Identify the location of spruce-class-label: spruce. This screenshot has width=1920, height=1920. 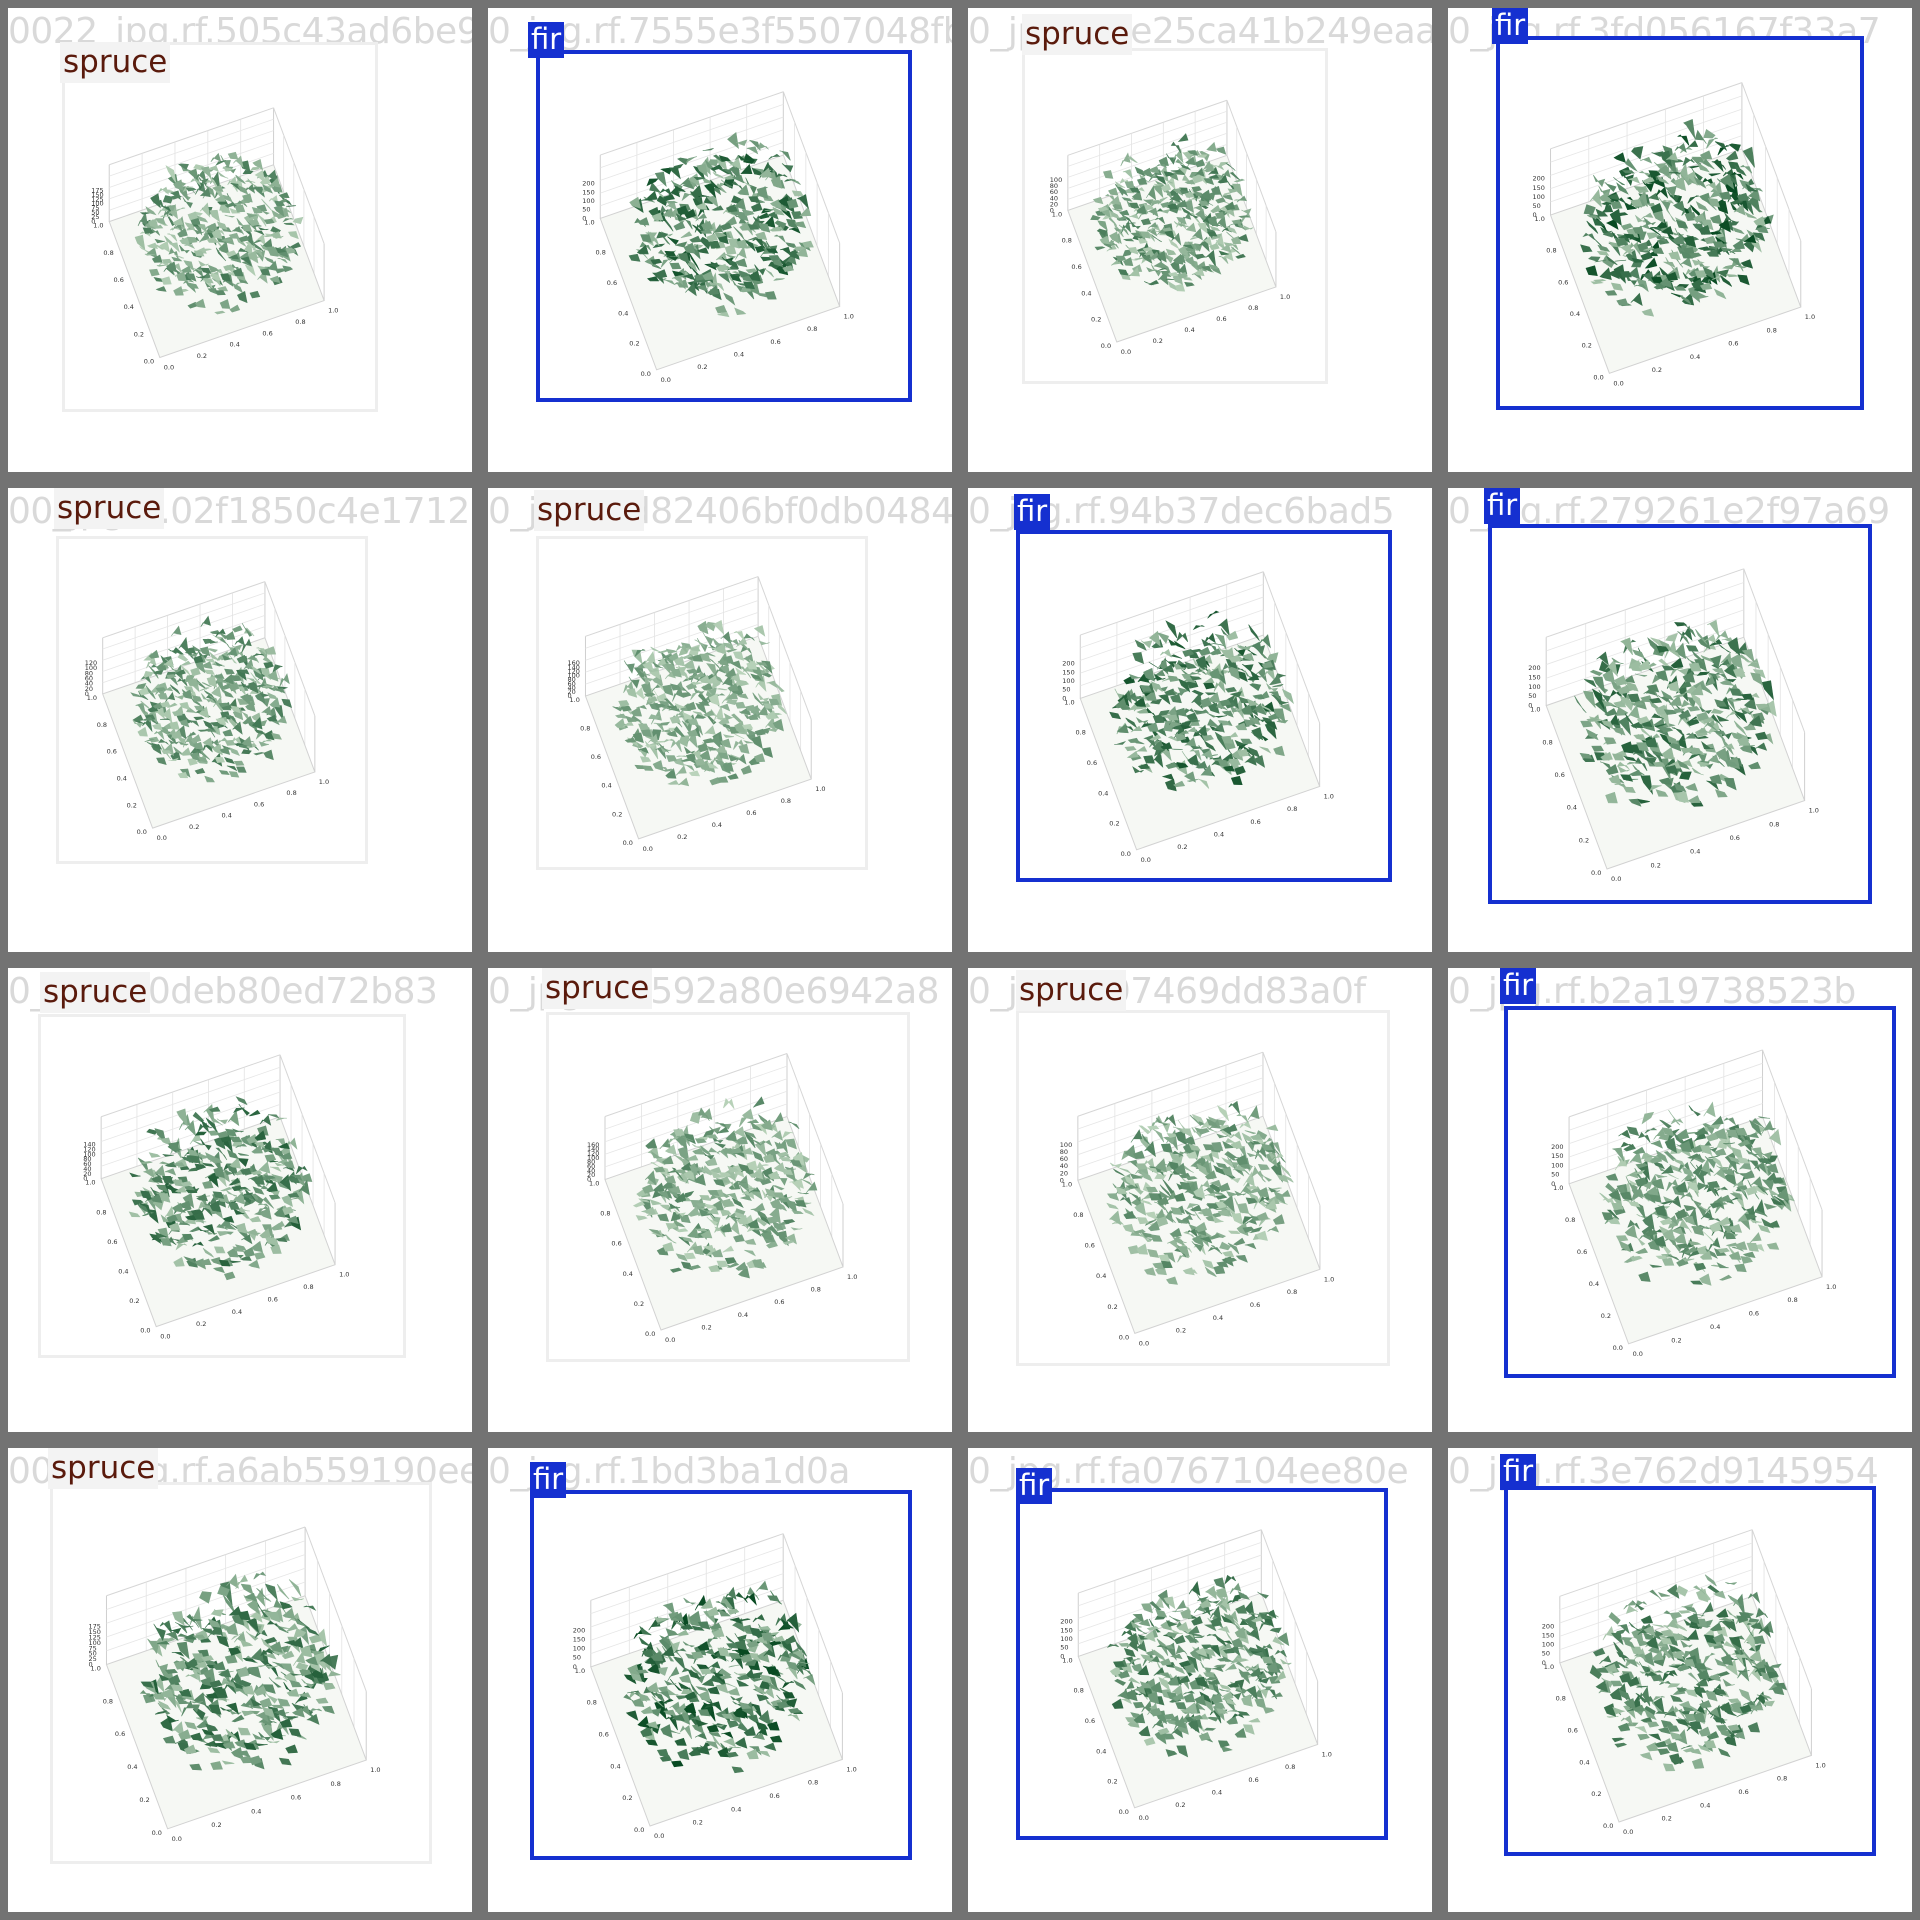
(589, 510).